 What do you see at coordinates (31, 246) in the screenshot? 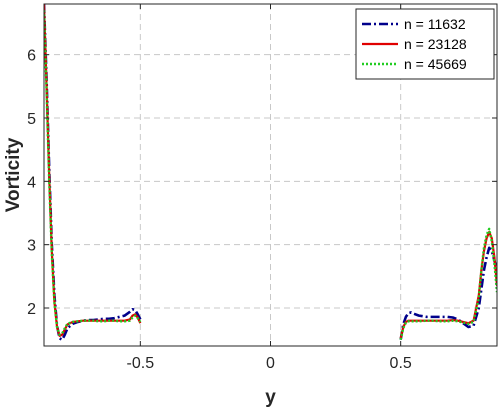
I see `y-tick-label: 3` at bounding box center [31, 246].